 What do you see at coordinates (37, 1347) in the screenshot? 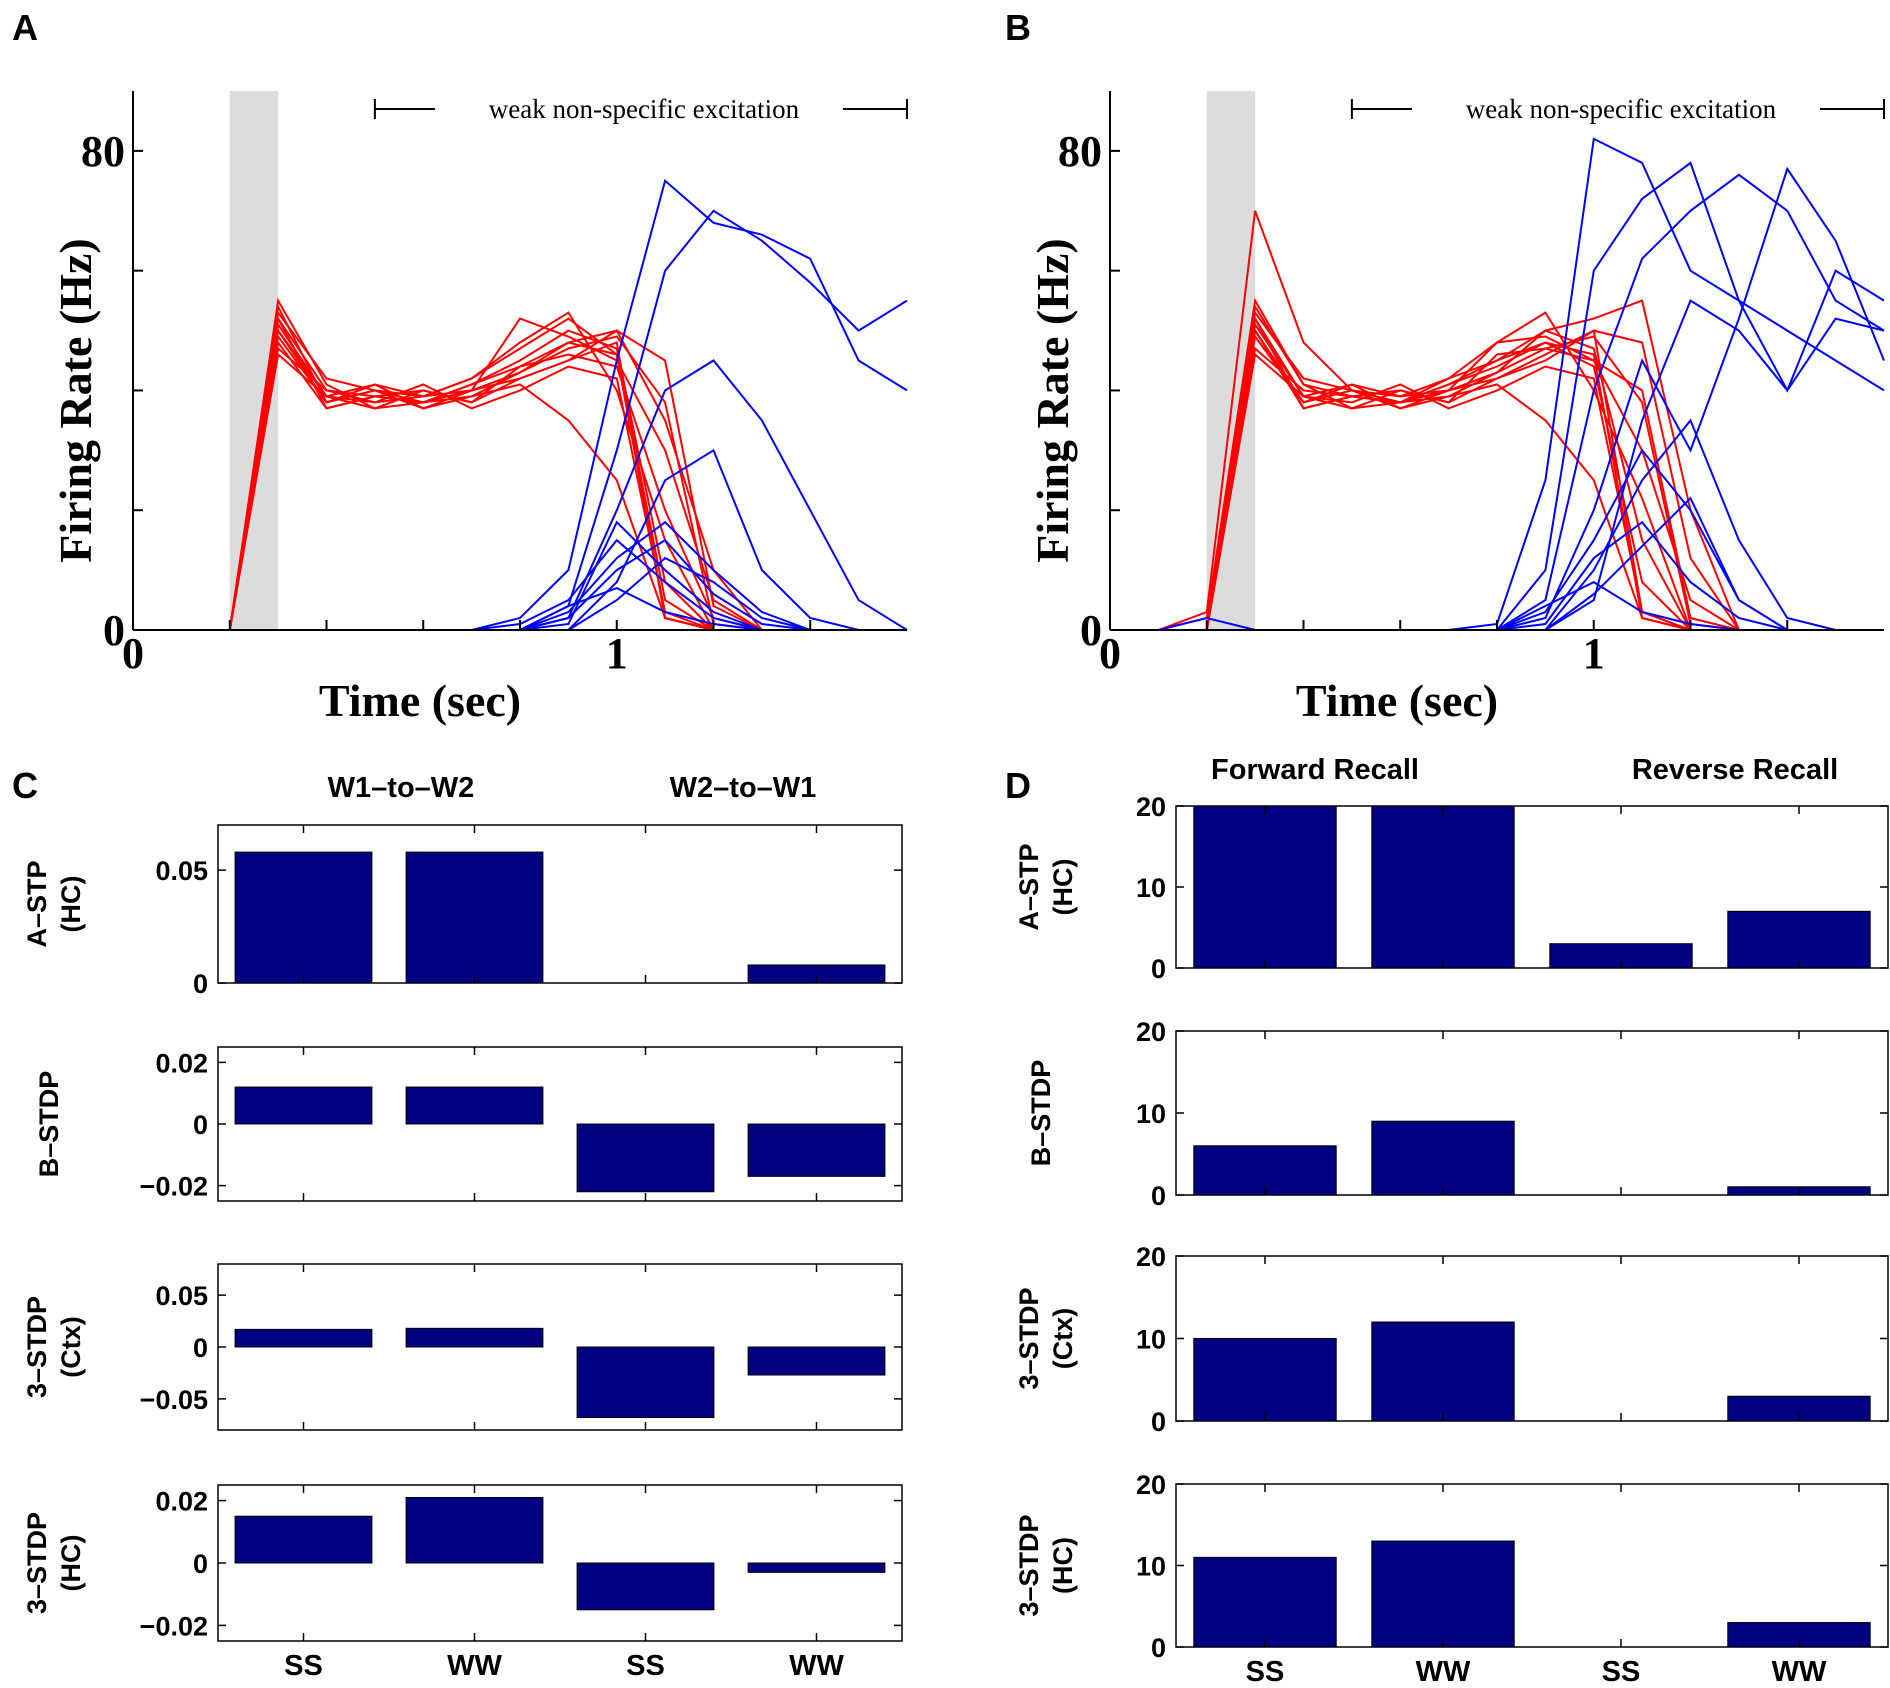
I see `c-row-3-label-1: 3–STDP` at bounding box center [37, 1347].